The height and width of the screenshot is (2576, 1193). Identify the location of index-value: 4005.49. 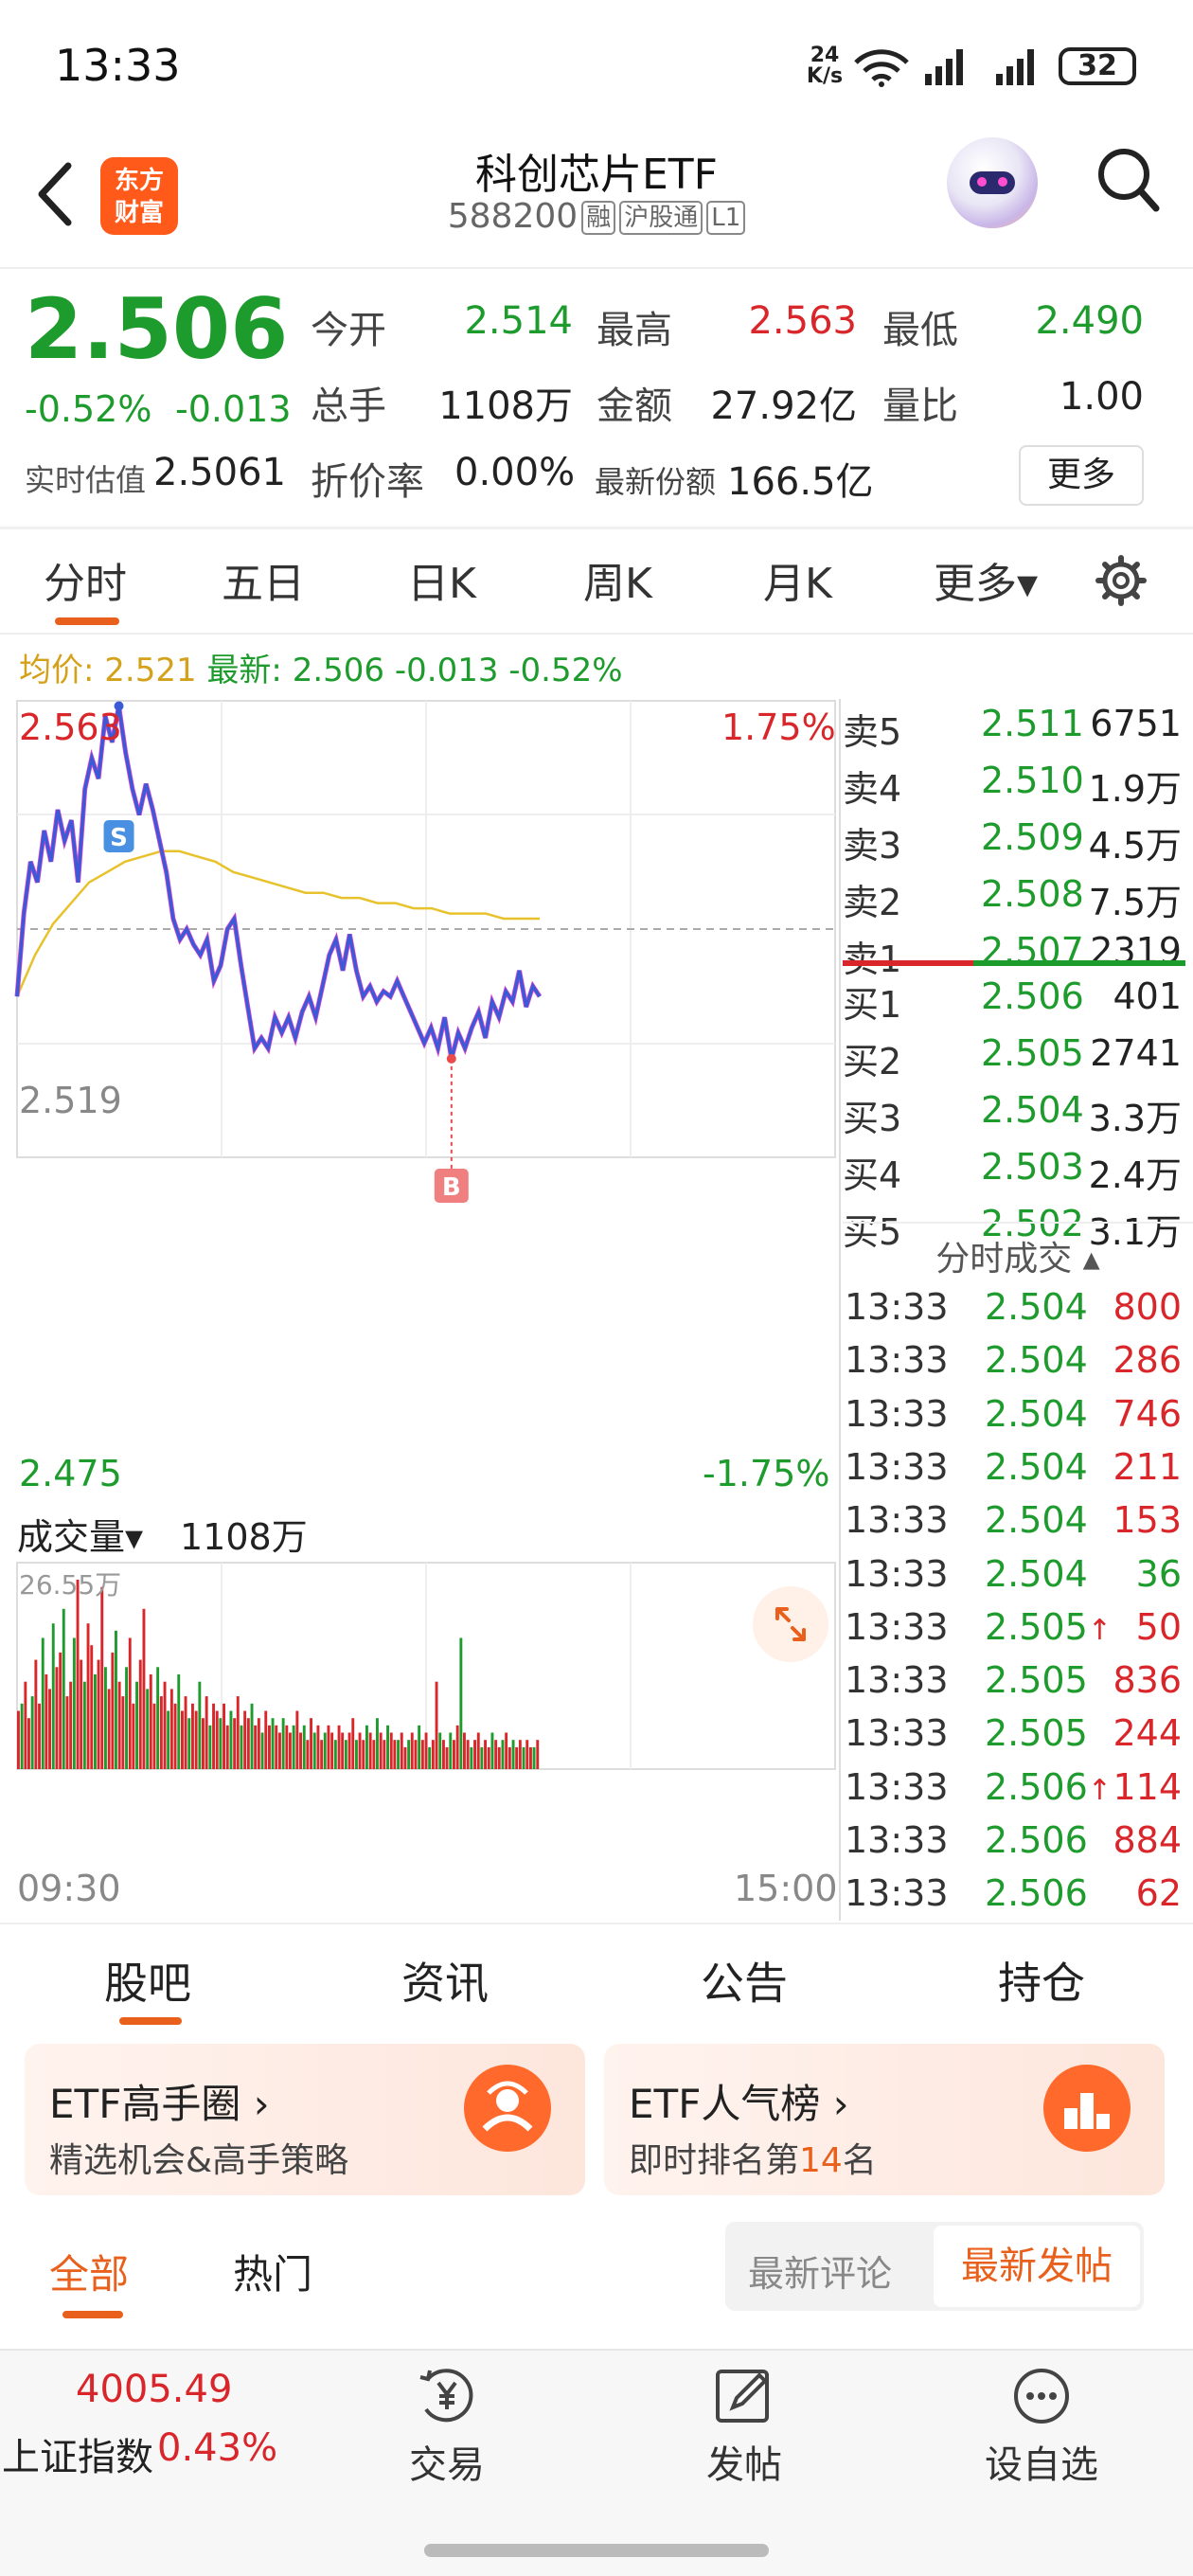
(154, 2389).